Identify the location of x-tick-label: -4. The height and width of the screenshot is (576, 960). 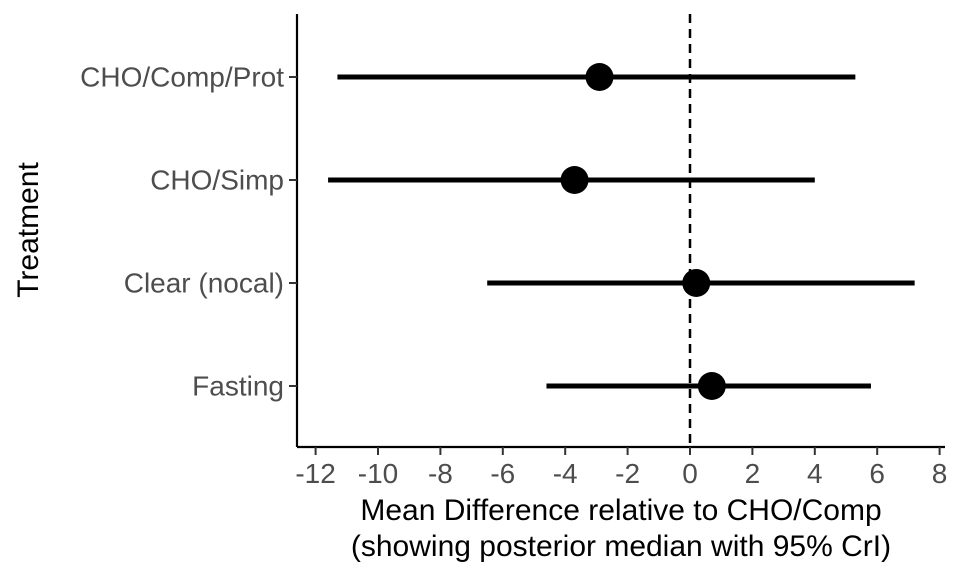
(565, 473).